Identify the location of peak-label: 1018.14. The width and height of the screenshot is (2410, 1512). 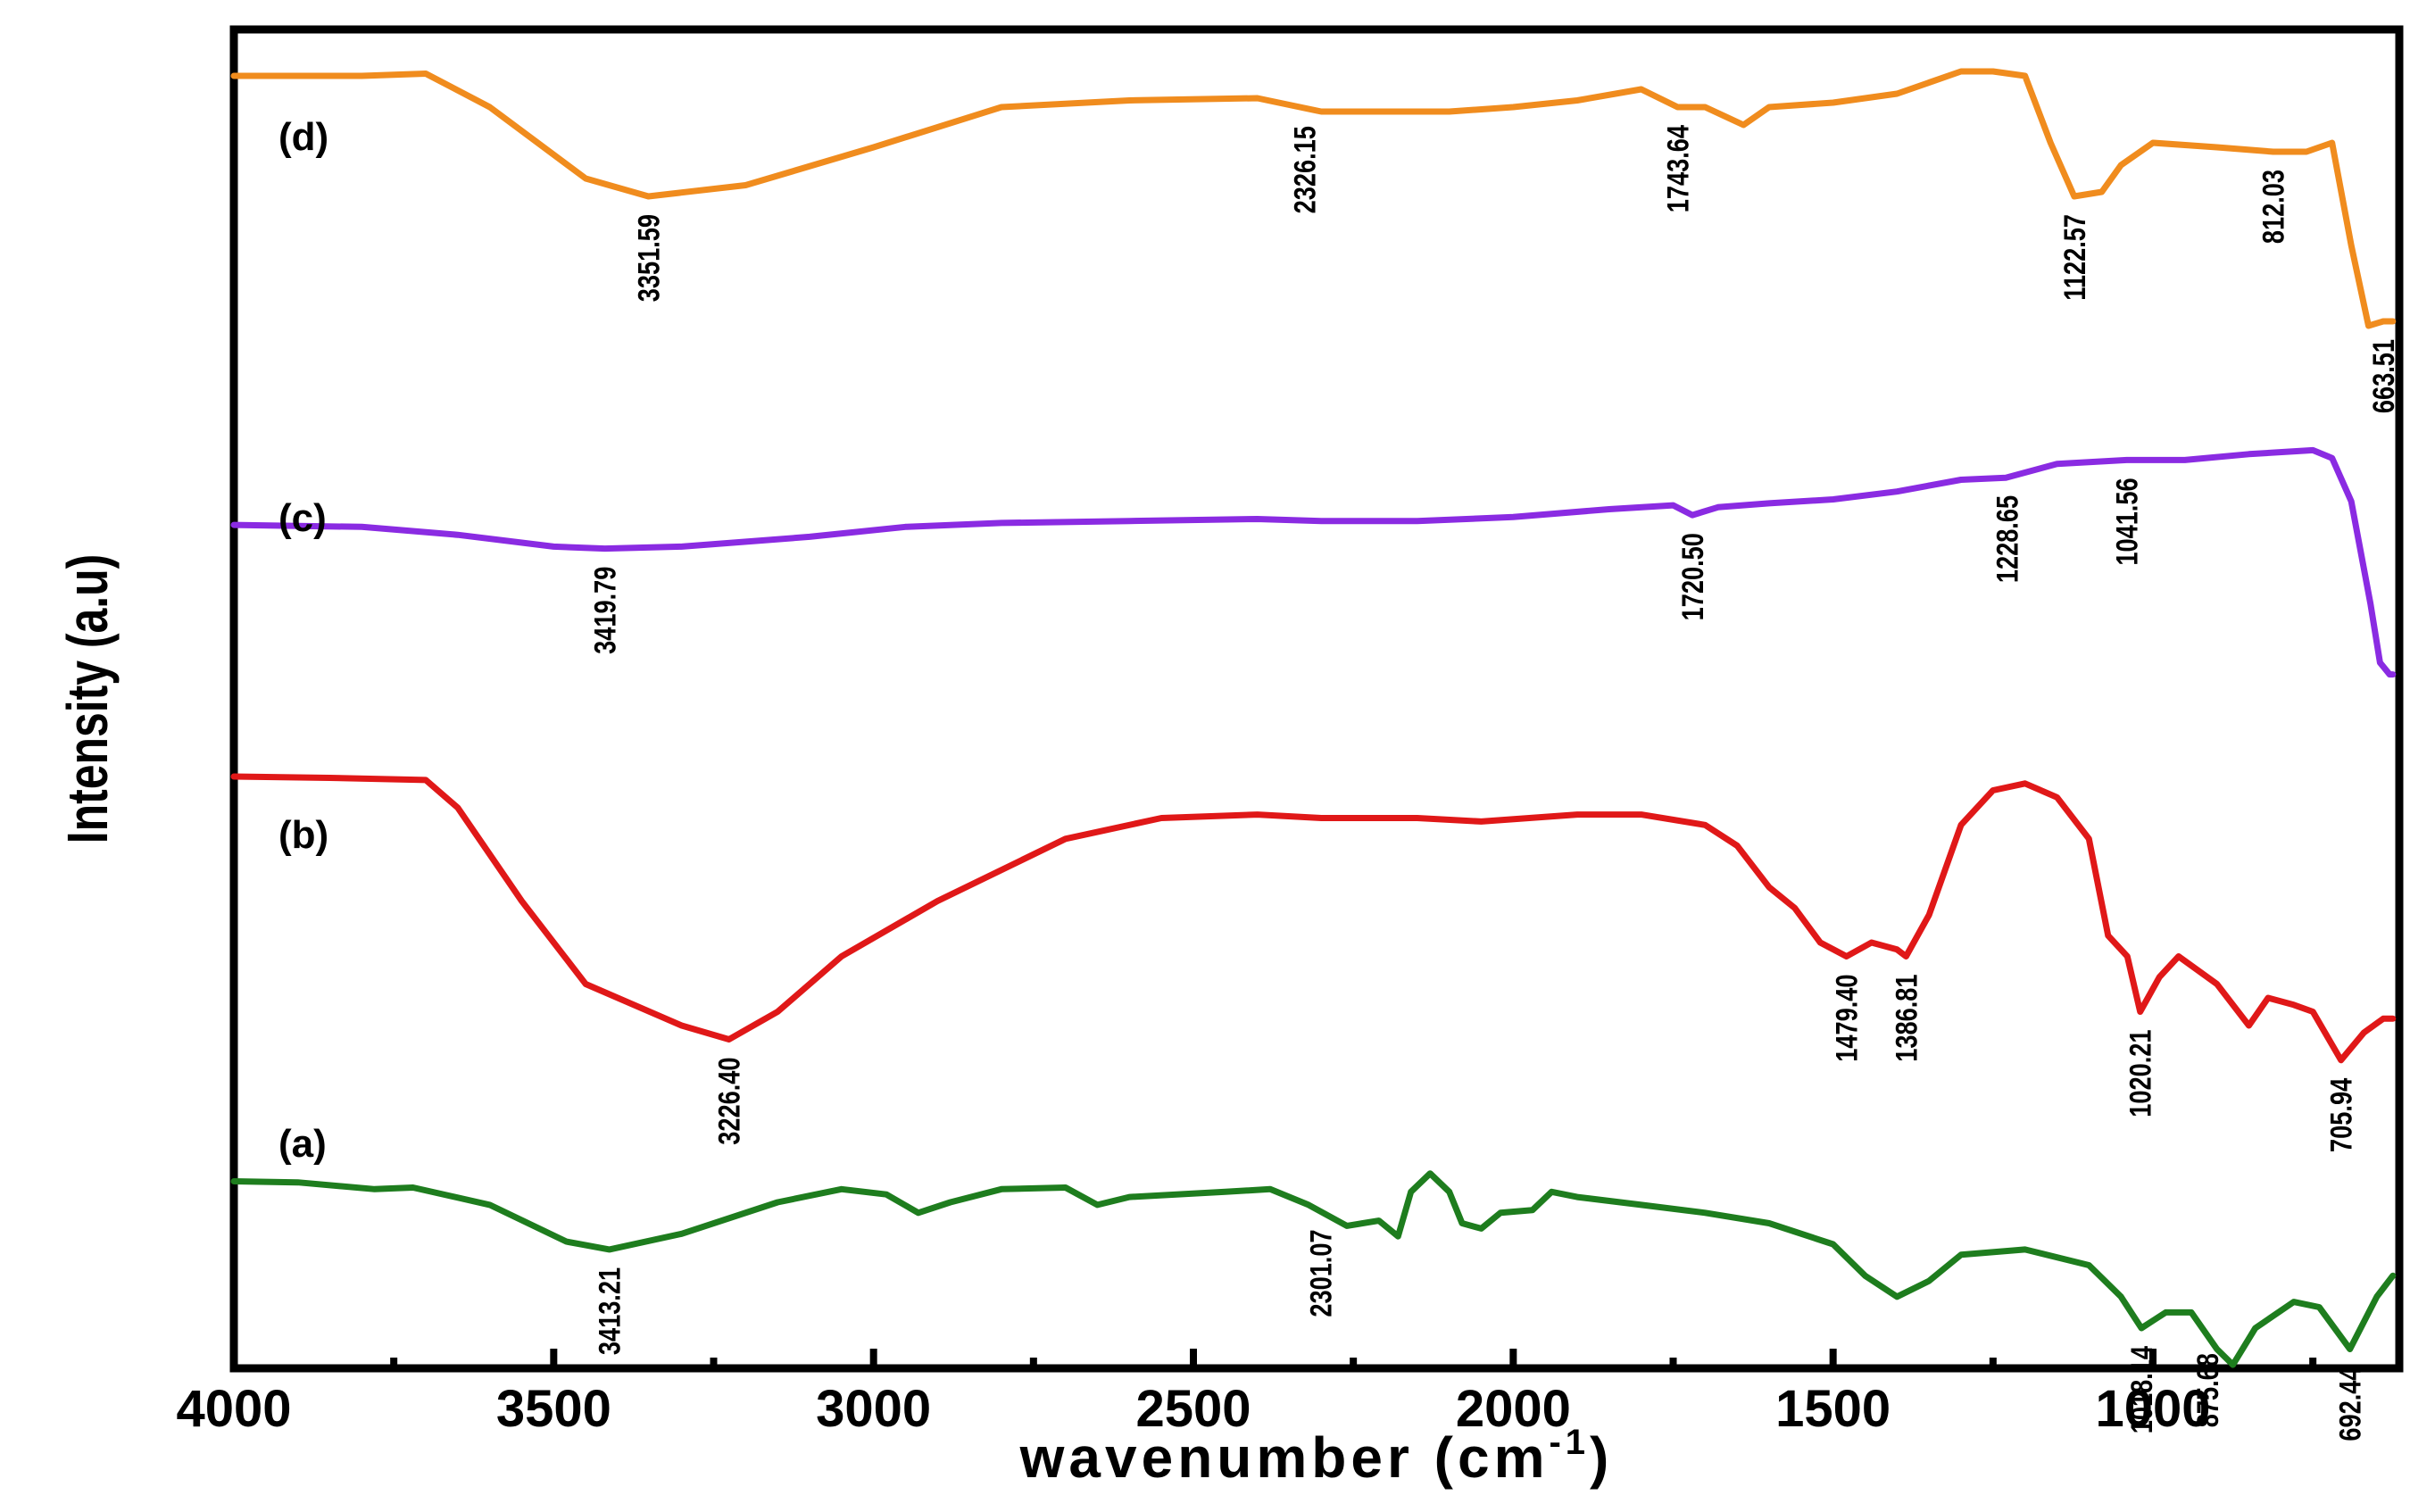
(2141, 1390).